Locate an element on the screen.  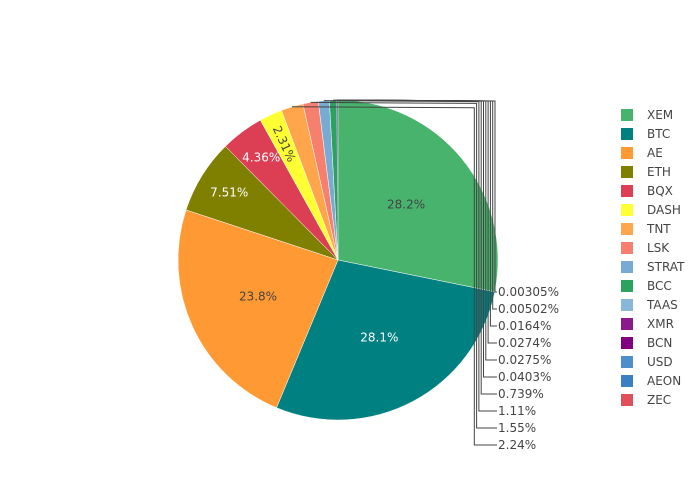
legend-item-zec: ZEC is located at coordinates (646, 400).